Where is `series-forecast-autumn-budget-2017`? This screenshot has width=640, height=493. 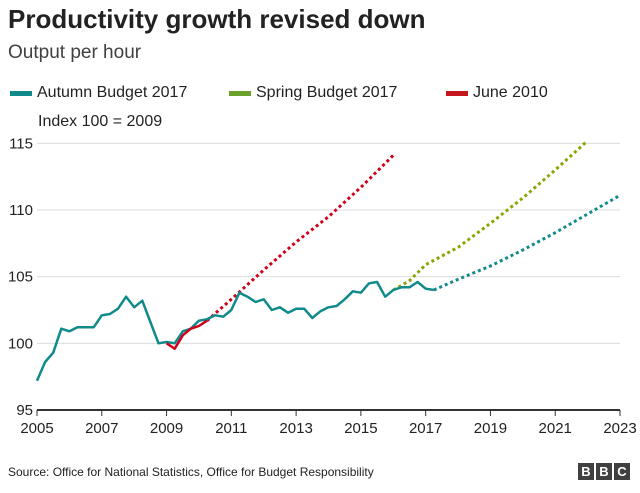
series-forecast-autumn-budget-2017 is located at coordinates (527, 243).